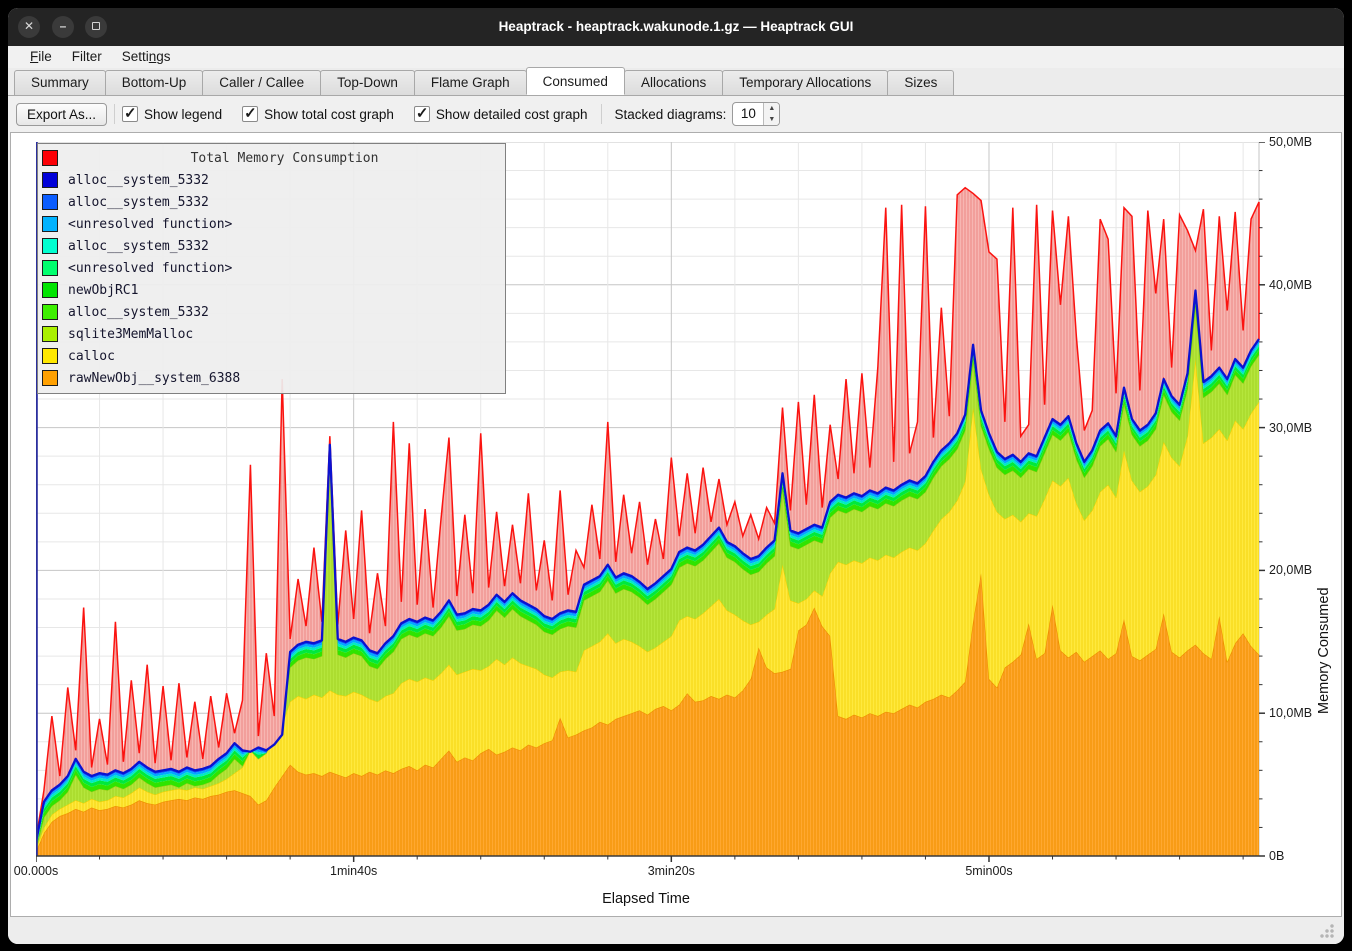 Image resolution: width=1352 pixels, height=951 pixels. I want to click on minimize-button, so click(63, 27).